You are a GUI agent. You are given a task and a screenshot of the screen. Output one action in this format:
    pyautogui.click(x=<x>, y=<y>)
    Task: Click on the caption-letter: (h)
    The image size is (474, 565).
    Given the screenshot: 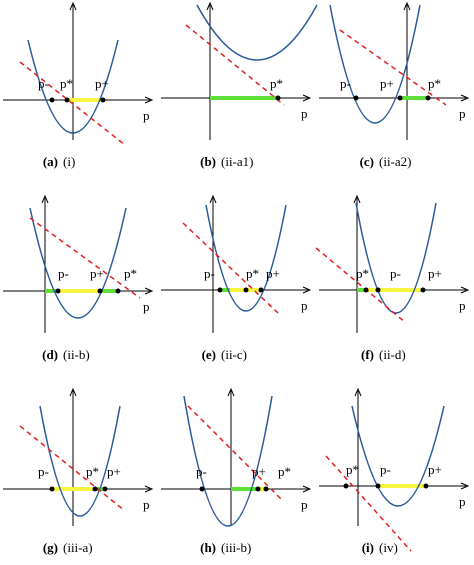 What is the action you would take?
    pyautogui.click(x=208, y=547)
    